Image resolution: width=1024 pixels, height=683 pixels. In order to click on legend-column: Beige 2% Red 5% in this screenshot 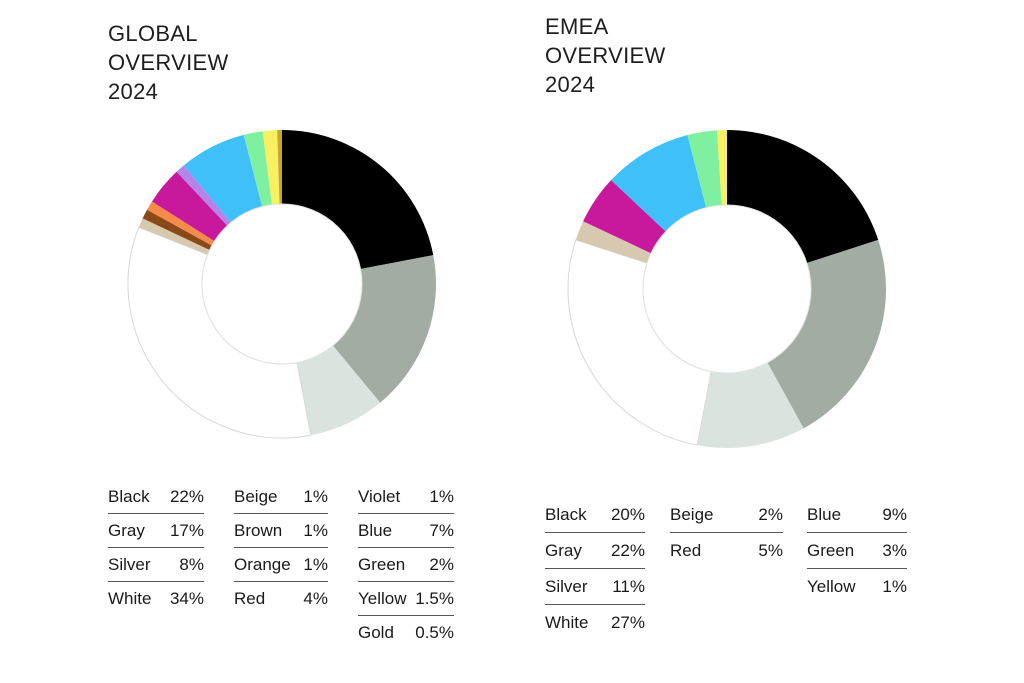, I will do `click(726, 533)`.